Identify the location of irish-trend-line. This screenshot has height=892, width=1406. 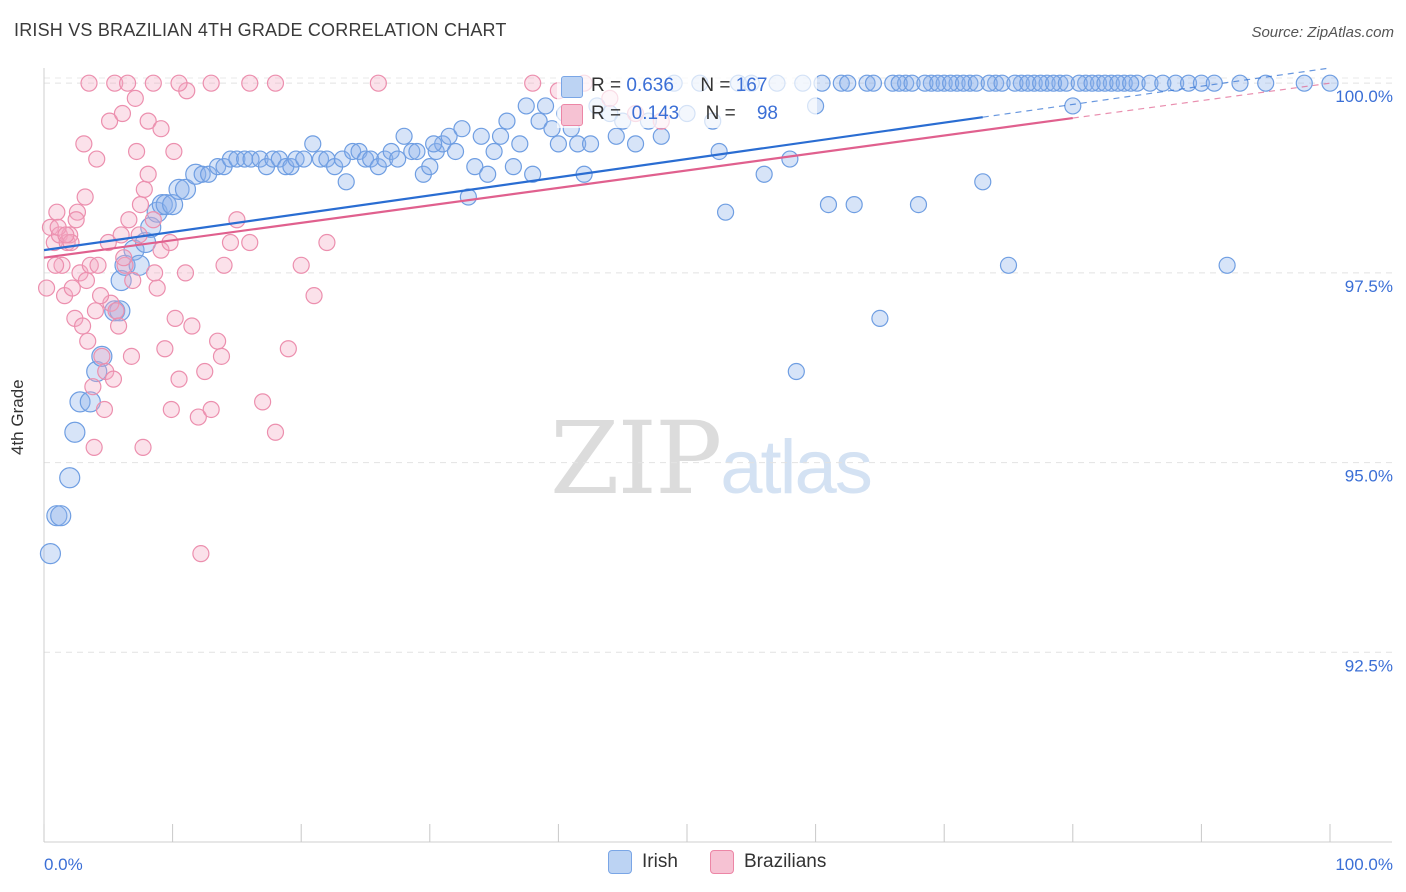
(513, 184).